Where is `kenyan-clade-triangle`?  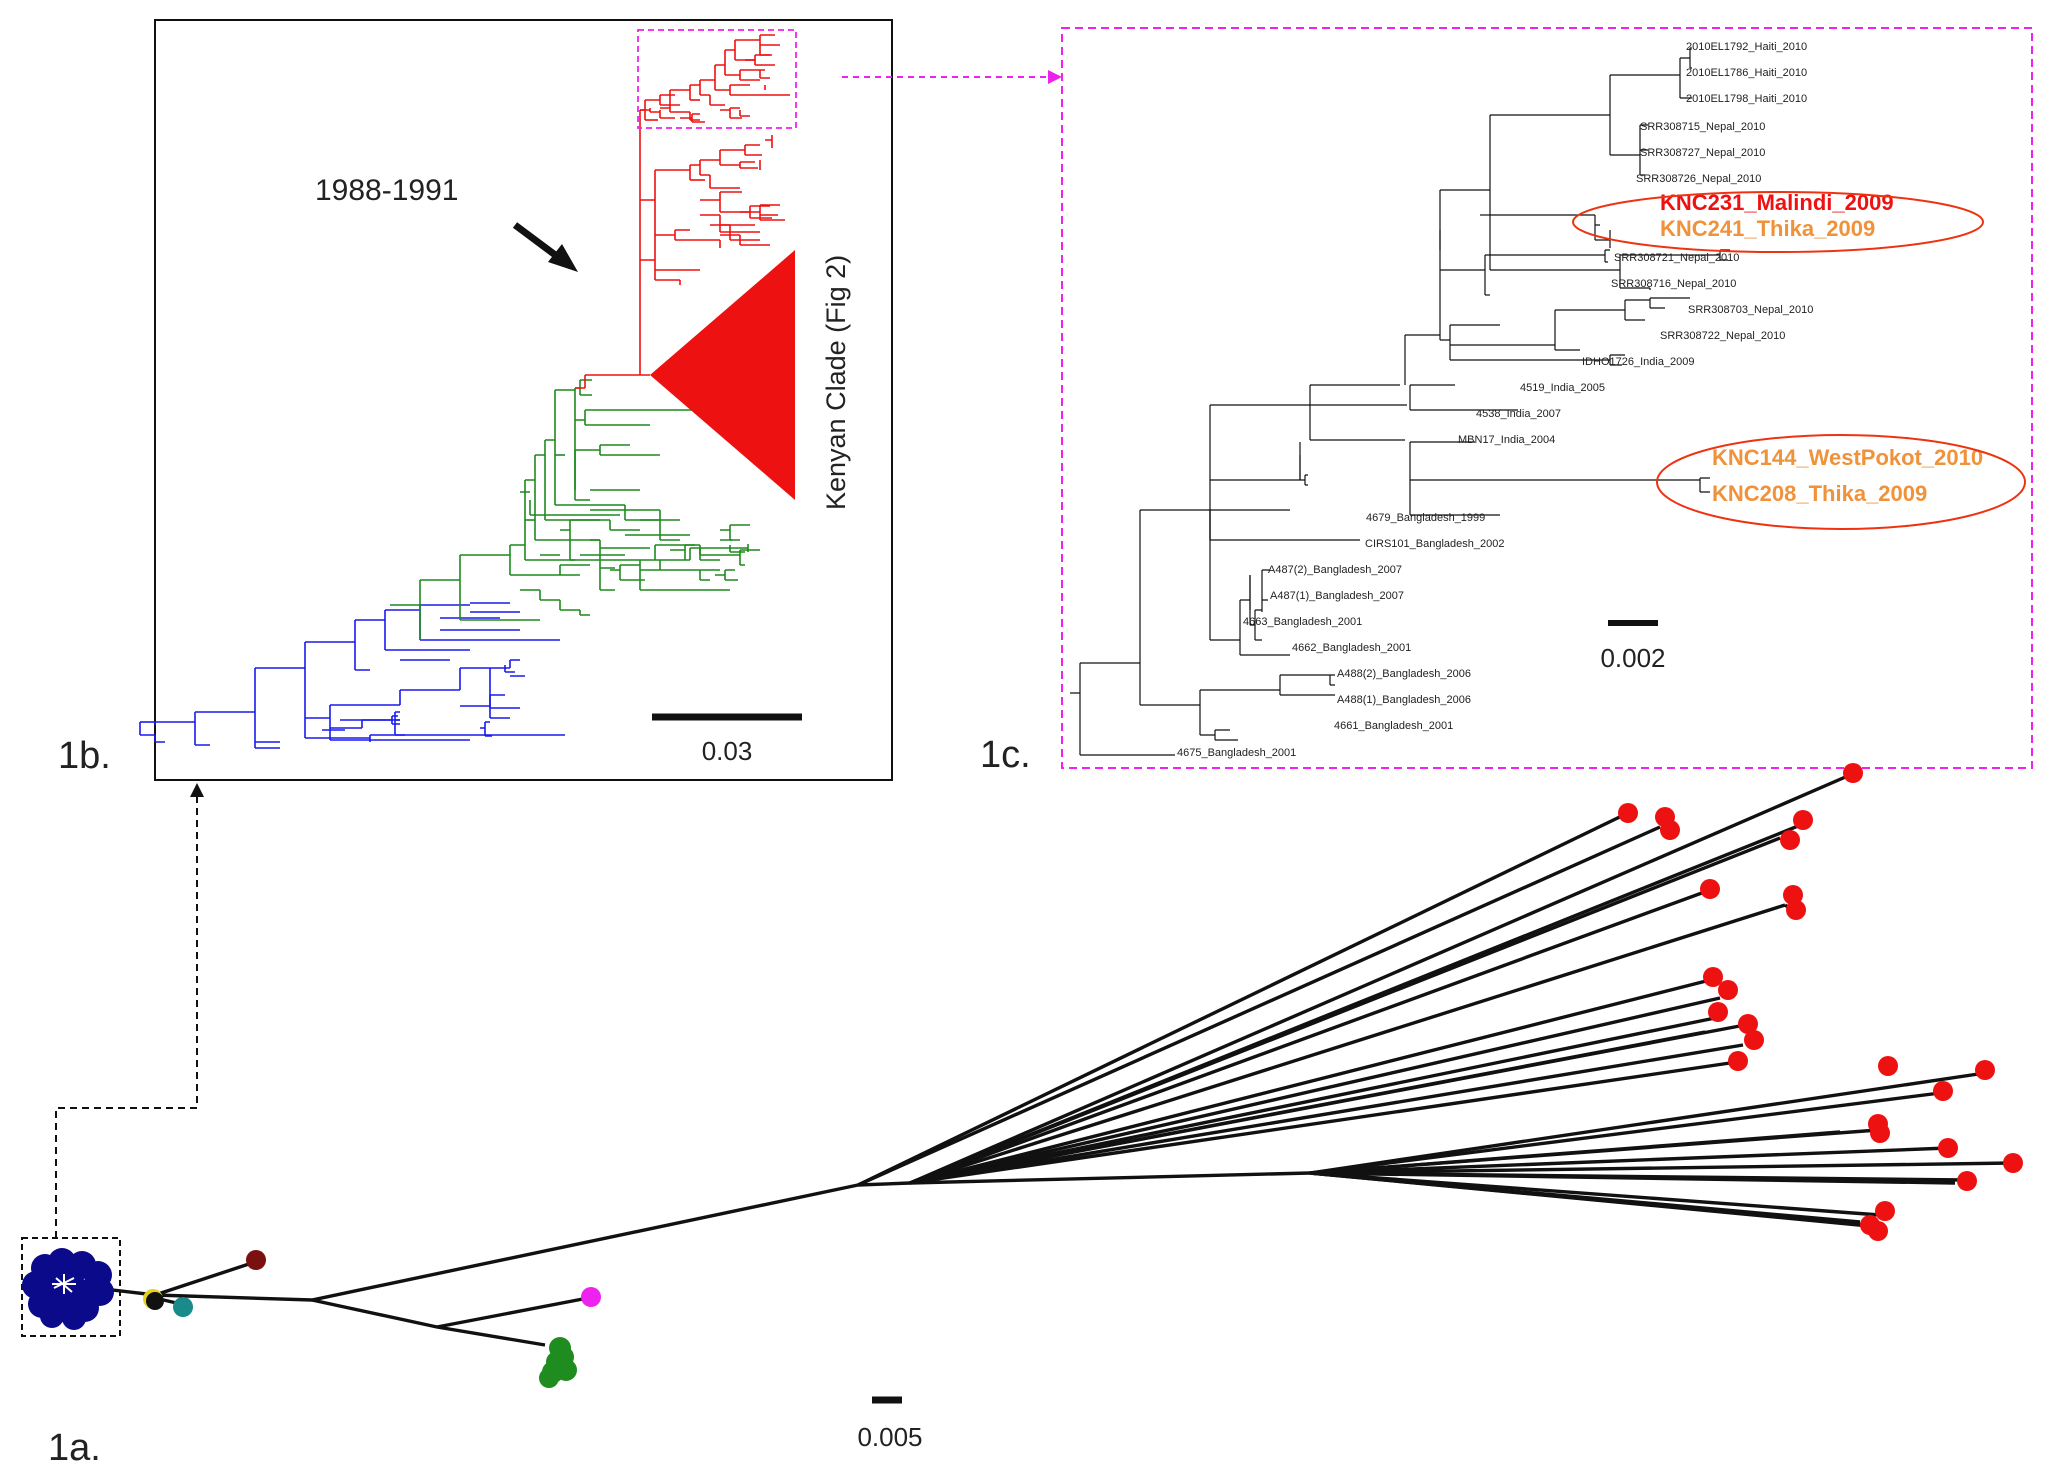
kenyan-clade-triangle is located at coordinates (722, 375).